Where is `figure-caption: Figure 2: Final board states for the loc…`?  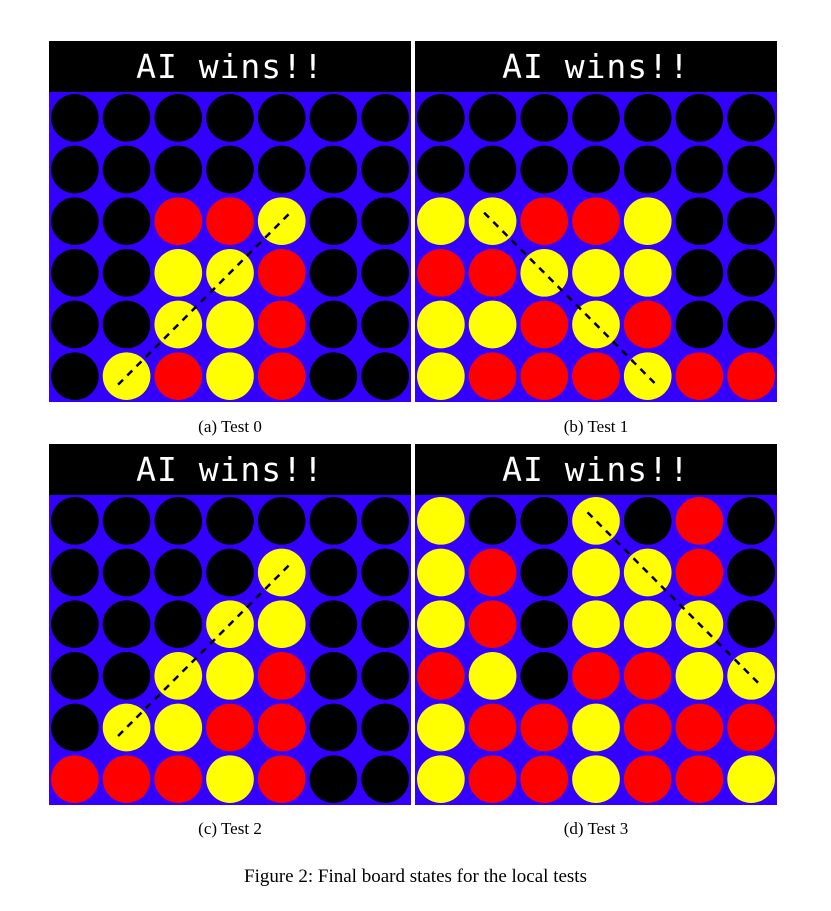
figure-caption: Figure 2: Final board states for the loc… is located at coordinates (415, 876).